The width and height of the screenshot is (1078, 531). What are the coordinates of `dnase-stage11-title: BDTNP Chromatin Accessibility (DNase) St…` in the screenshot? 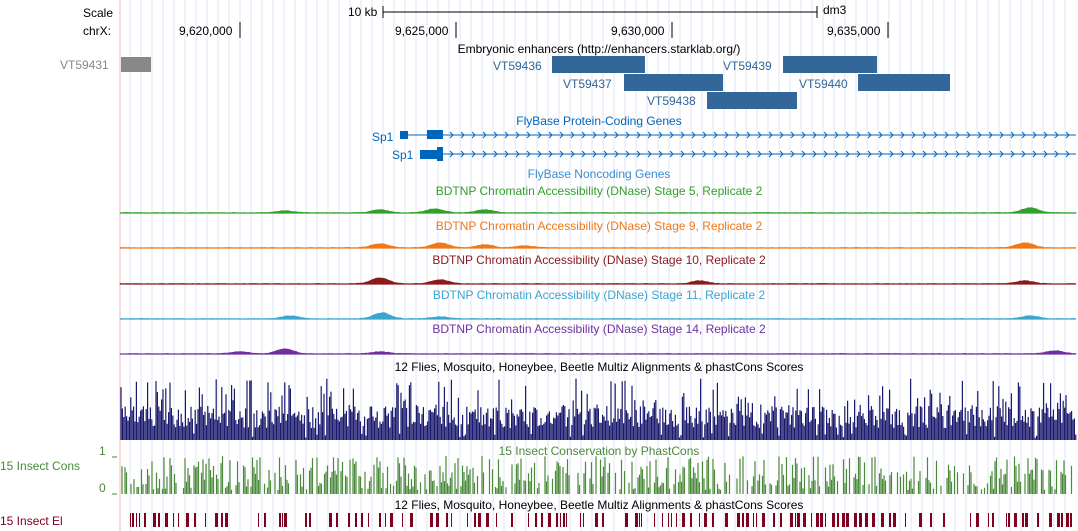 It's located at (599, 295).